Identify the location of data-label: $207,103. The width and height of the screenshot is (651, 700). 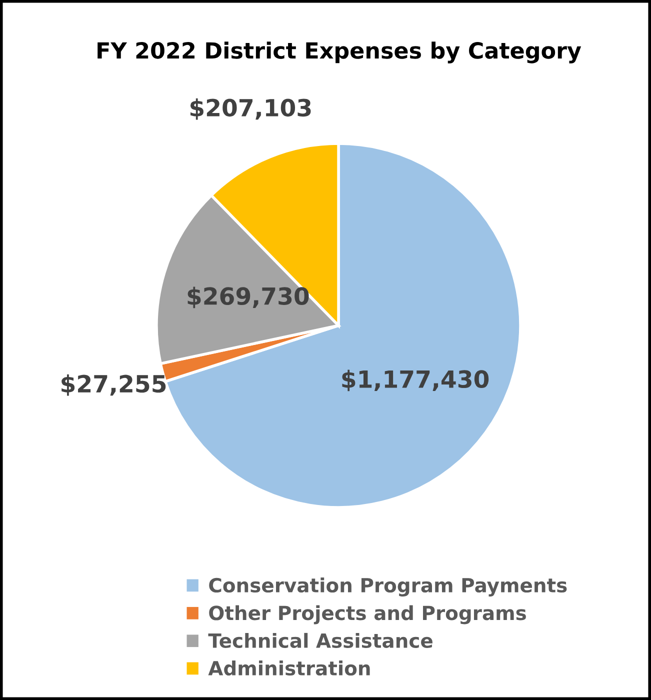
(250, 109).